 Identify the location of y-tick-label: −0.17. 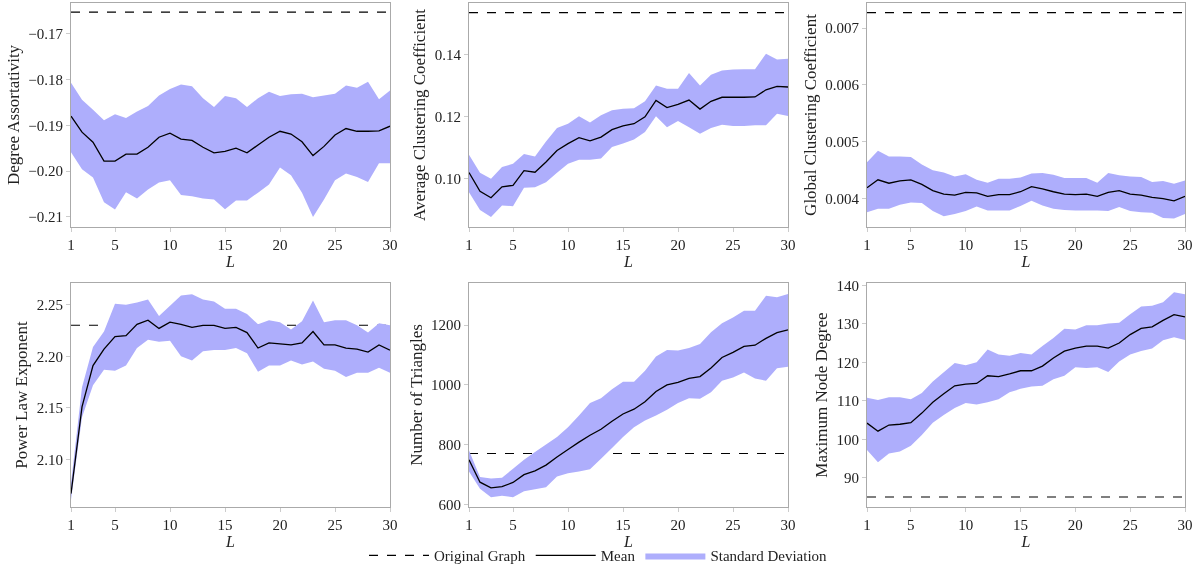
(46, 33).